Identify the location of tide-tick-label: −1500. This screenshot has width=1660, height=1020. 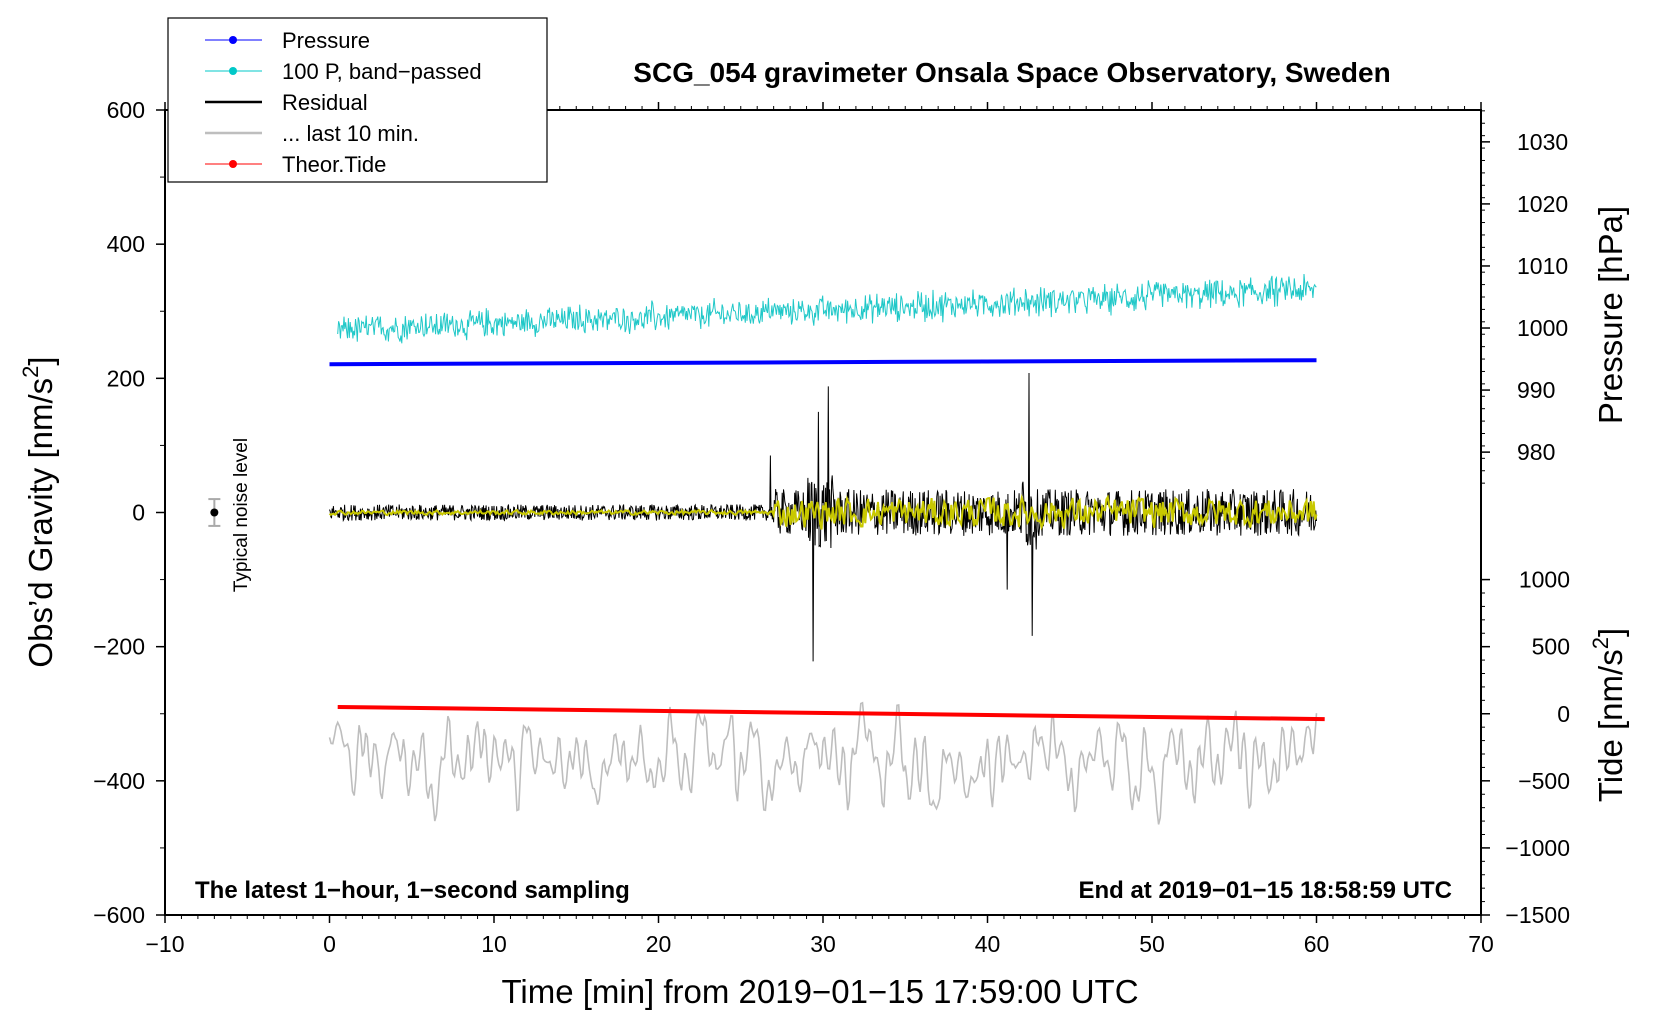
(1537, 915).